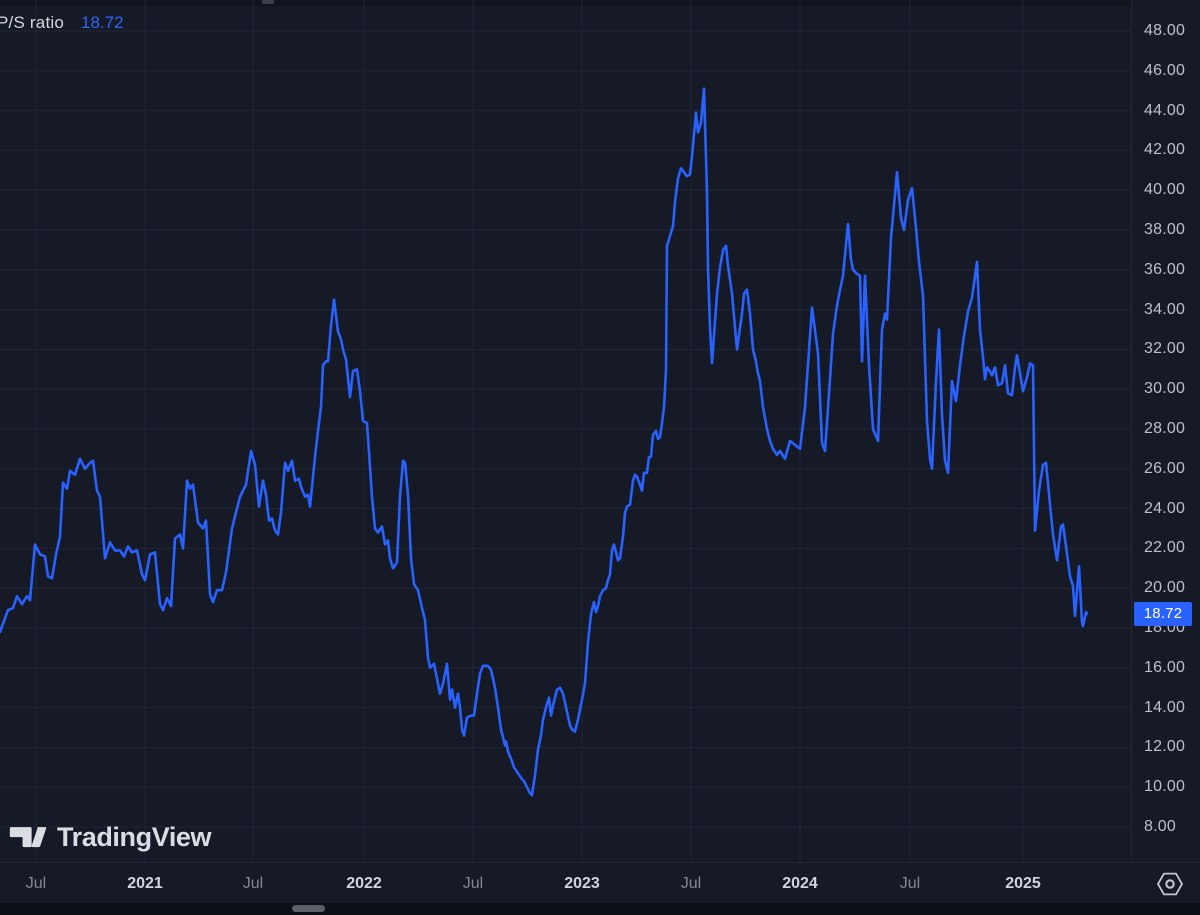  I want to click on tradingview-logo: TradingView, so click(110, 837).